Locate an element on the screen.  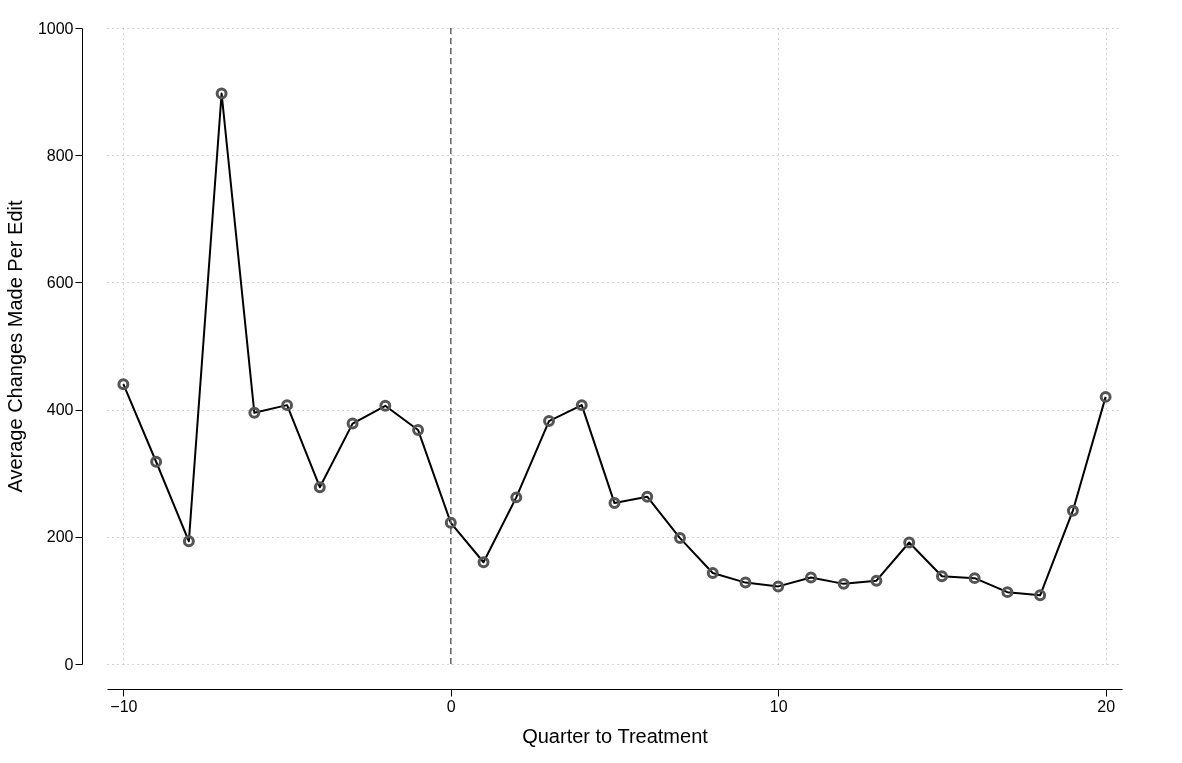
x-tick-label: 10 is located at coordinates (778, 706).